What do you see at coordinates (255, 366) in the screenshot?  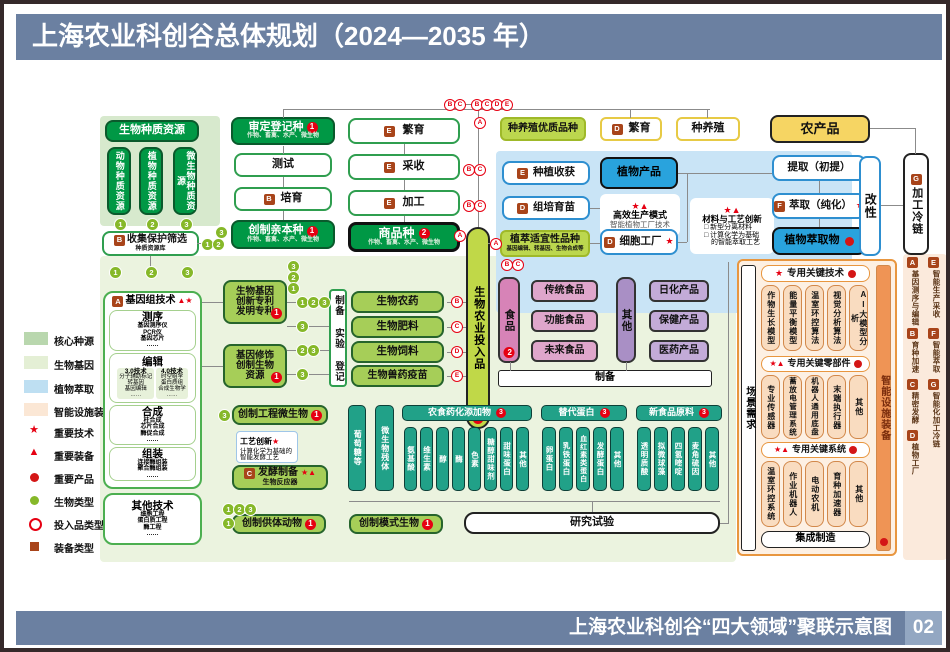 I see `gene-modify-box: 基因修饰 创制生物 资源 1` at bounding box center [255, 366].